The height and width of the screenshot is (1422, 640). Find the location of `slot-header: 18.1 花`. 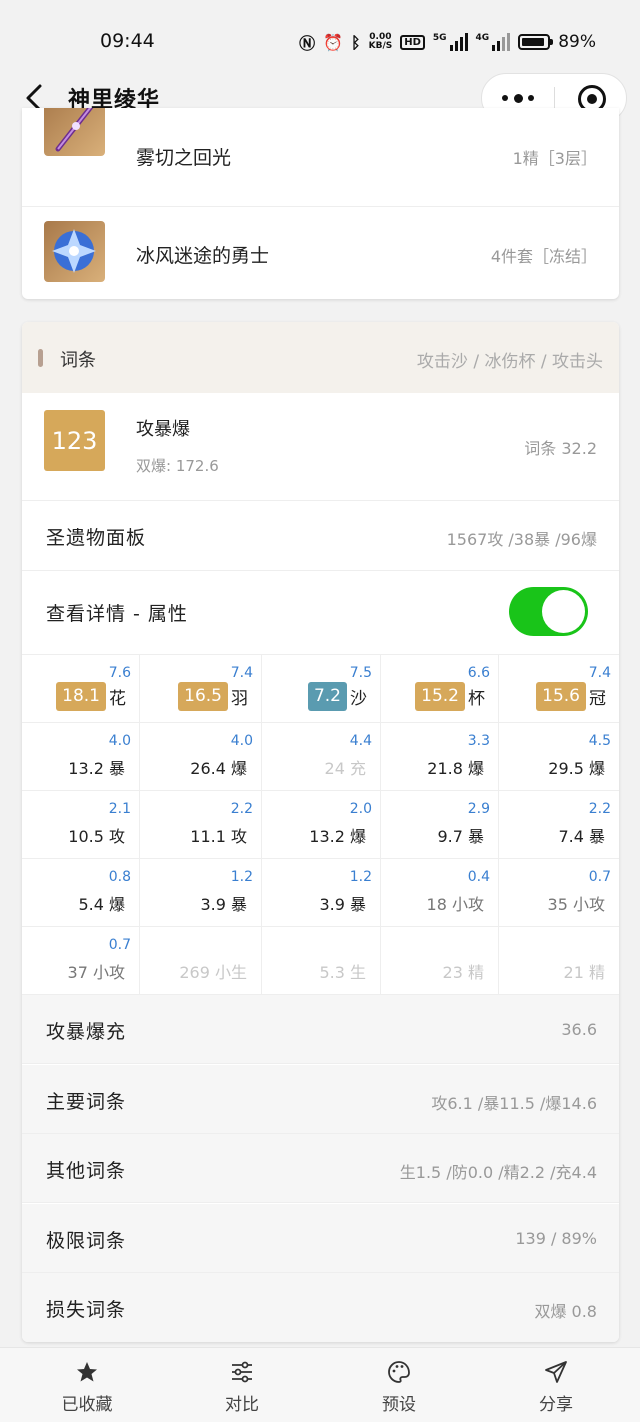

slot-header: 18.1 花 is located at coordinates (91, 696).